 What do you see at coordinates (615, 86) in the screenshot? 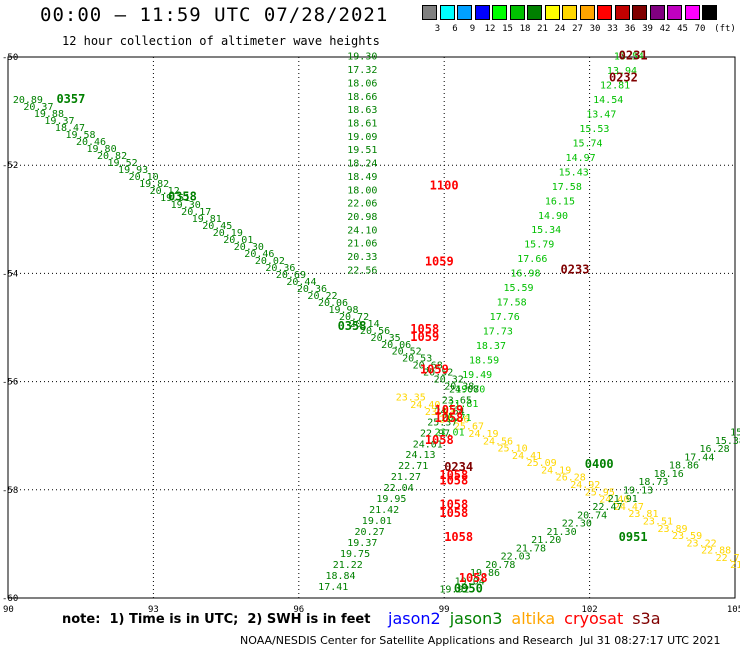
I see `swh-value: 12.81` at bounding box center [615, 86].